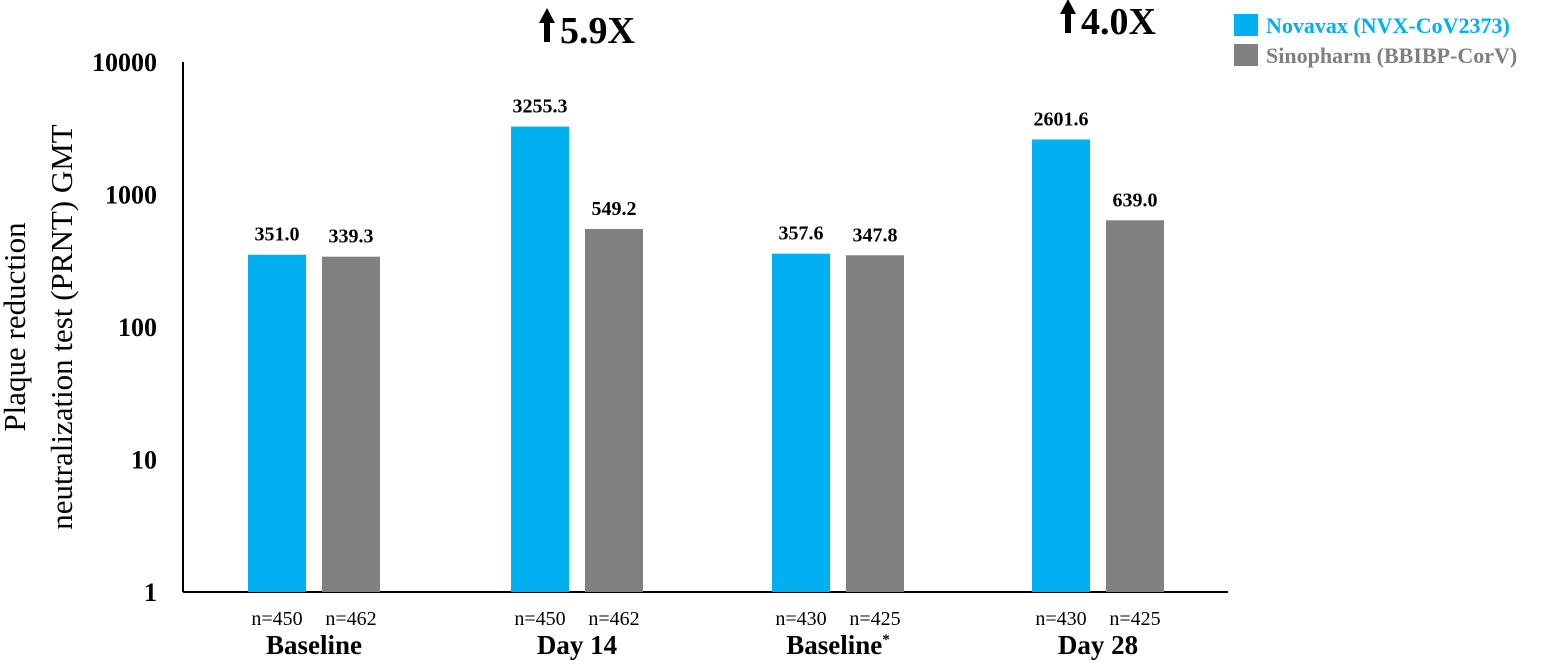 The image size is (1557, 663). I want to click on bar-value-label: 549.2, so click(614, 209).